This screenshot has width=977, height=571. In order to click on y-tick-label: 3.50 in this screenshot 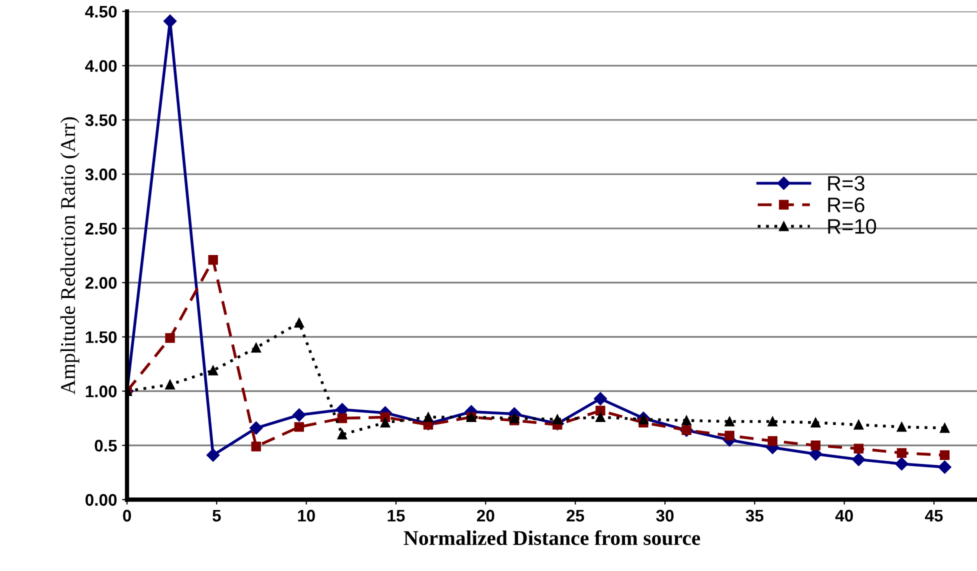, I will do `click(101, 120)`.